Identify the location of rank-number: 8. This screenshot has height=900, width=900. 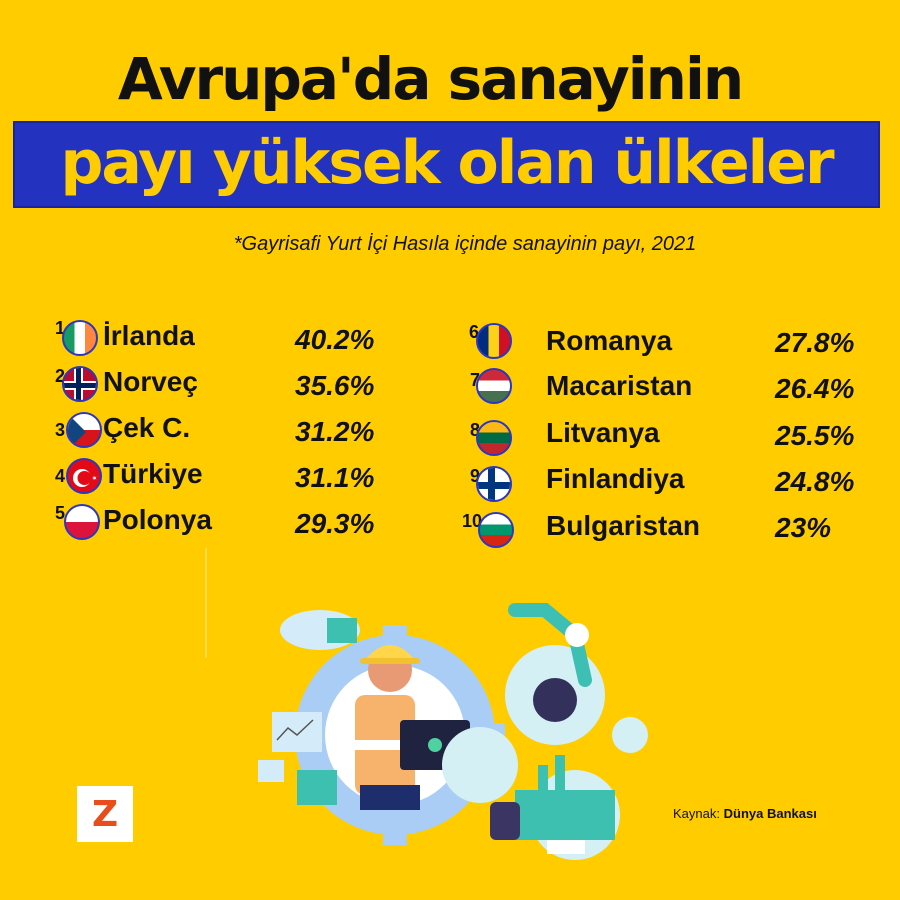
(475, 430).